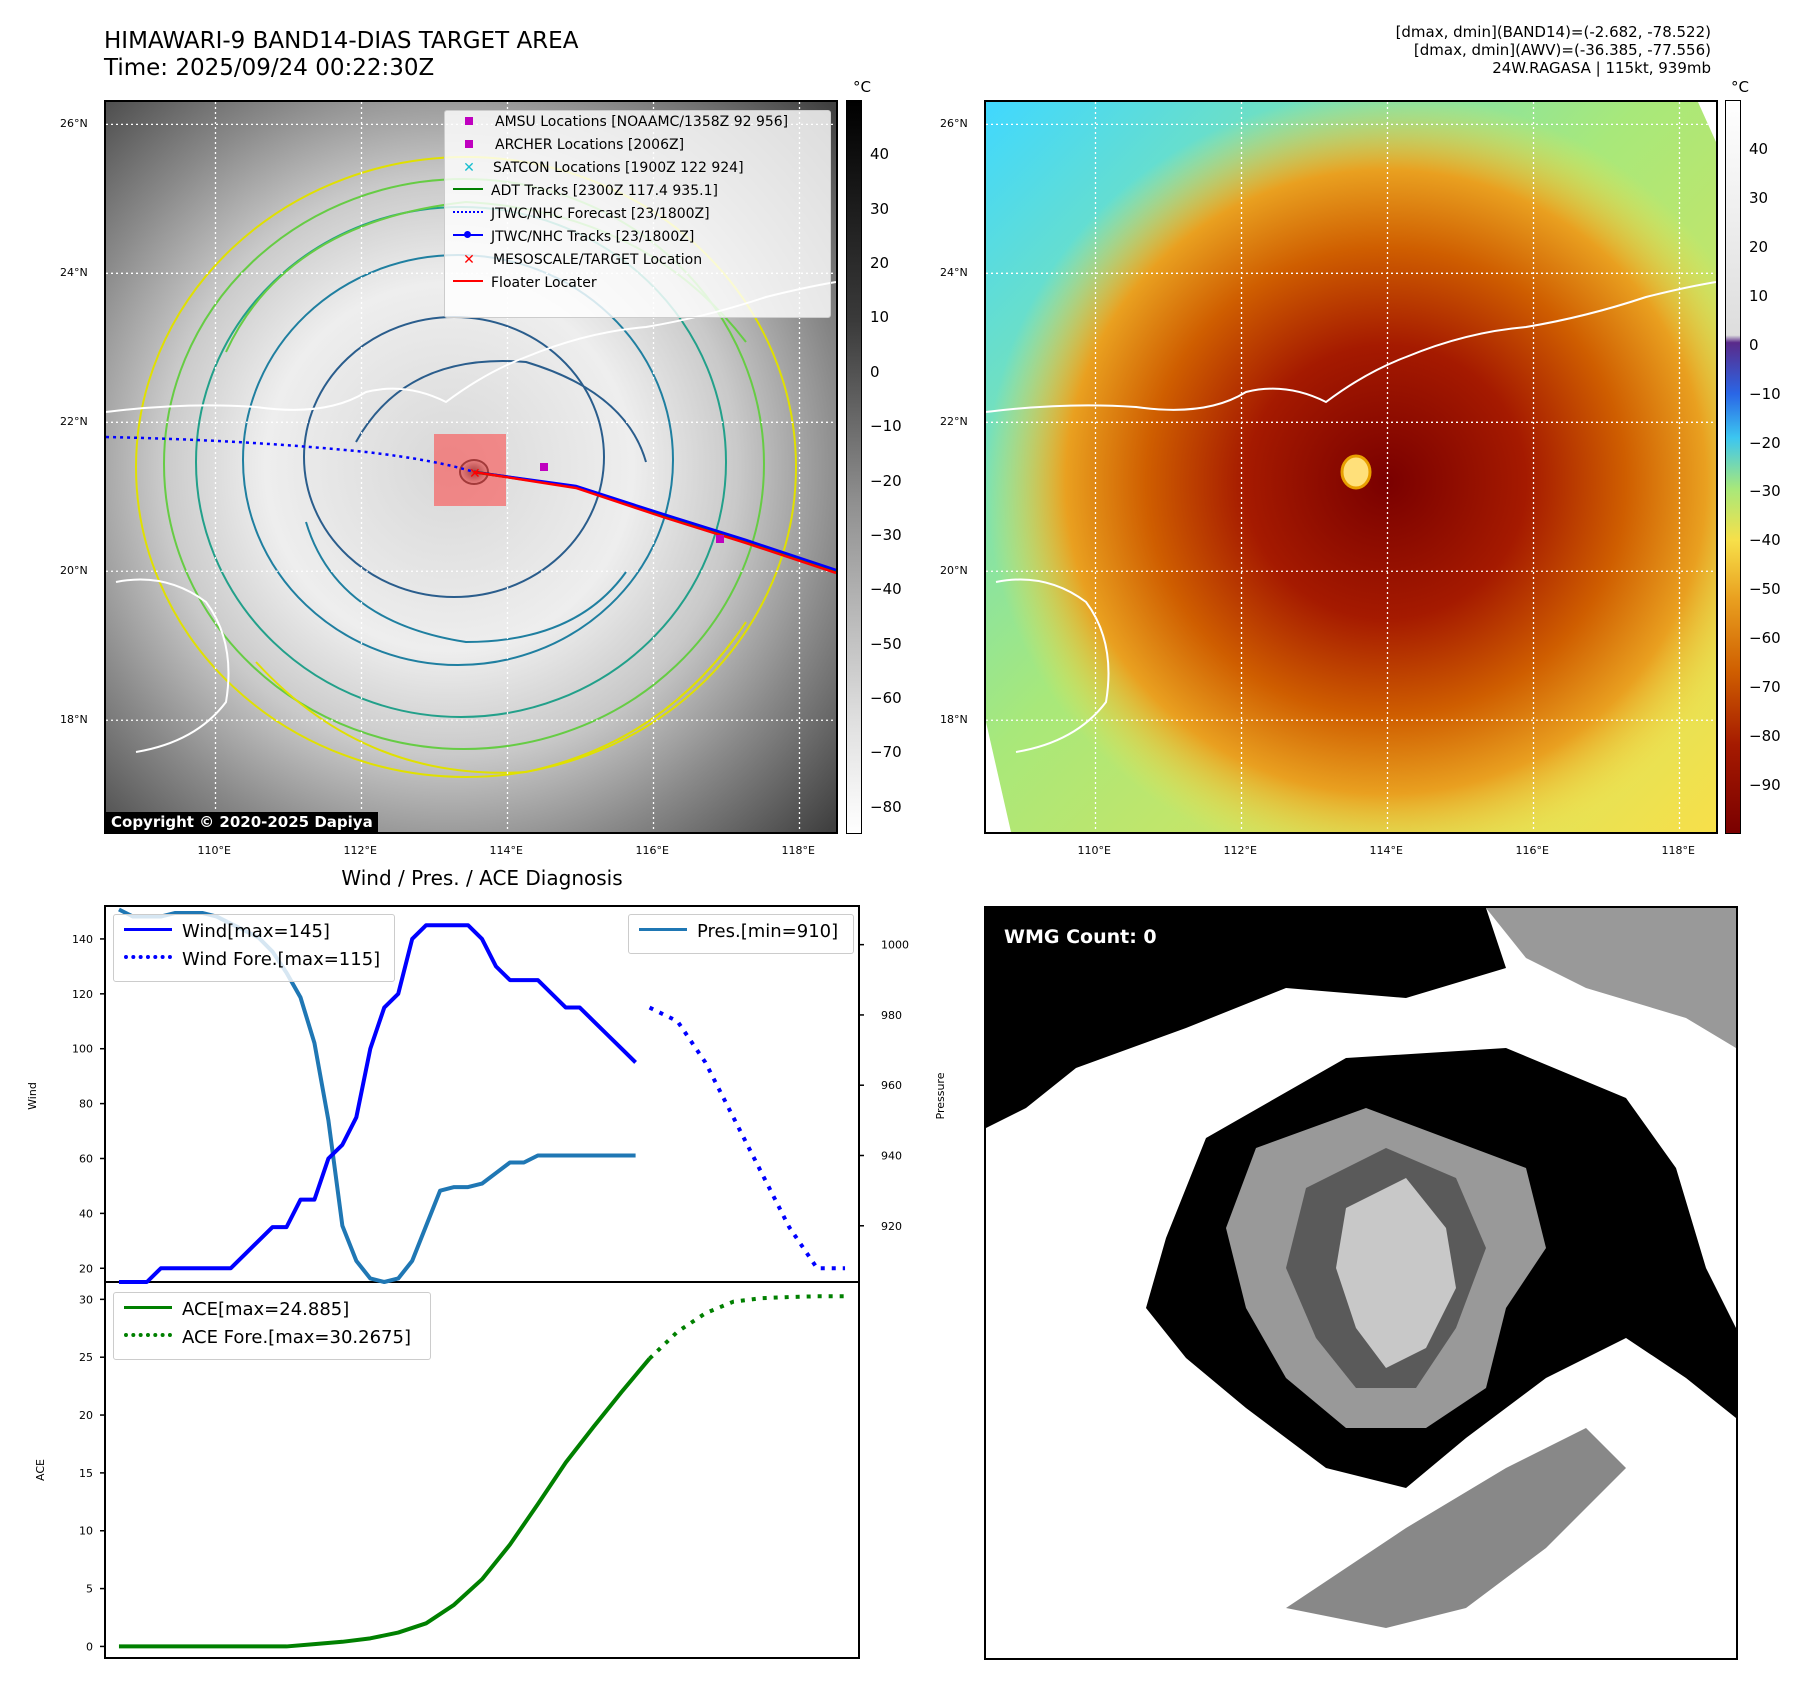 The width and height of the screenshot is (1797, 1690). I want to click on wind-tick-label: 20, so click(86, 1268).